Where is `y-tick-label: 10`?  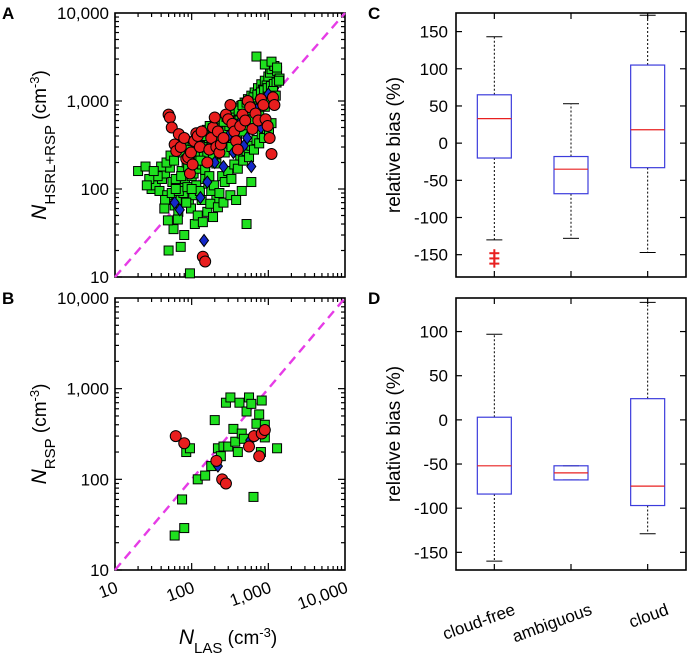 y-tick-label: 10 is located at coordinates (99, 277).